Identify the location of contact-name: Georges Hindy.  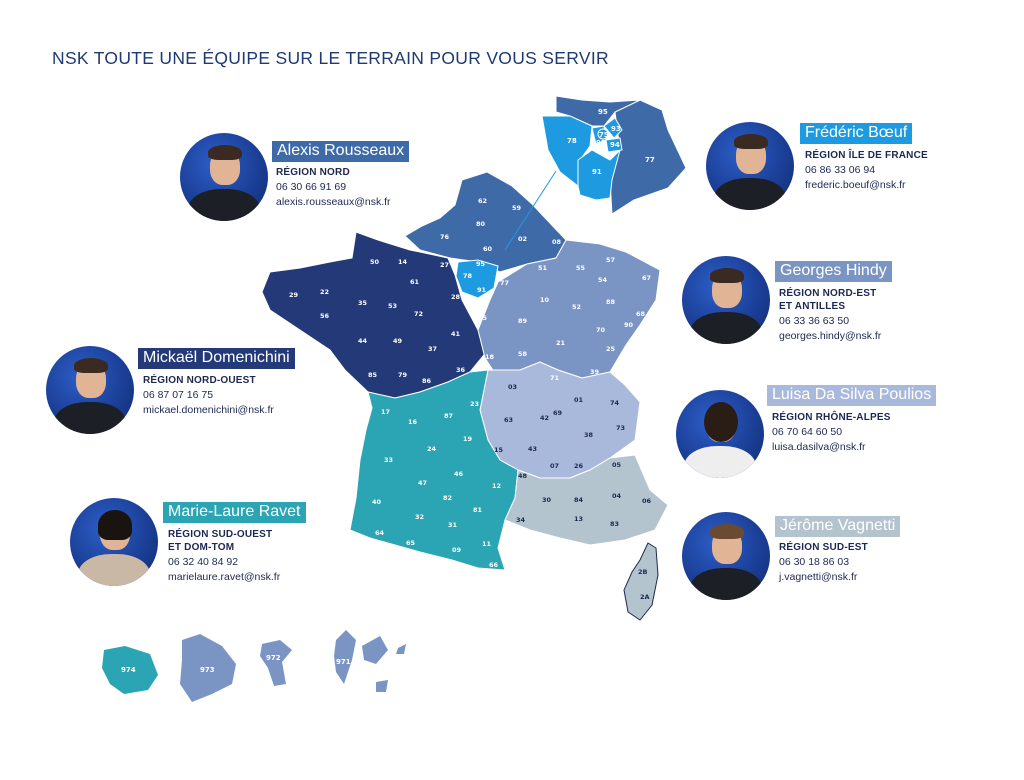
(833, 271).